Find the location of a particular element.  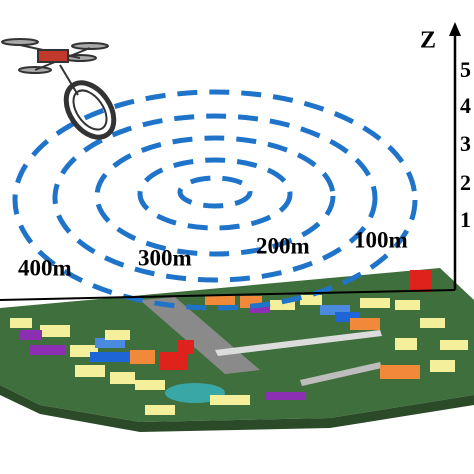

z-tick-label: 3 is located at coordinates (465, 143).